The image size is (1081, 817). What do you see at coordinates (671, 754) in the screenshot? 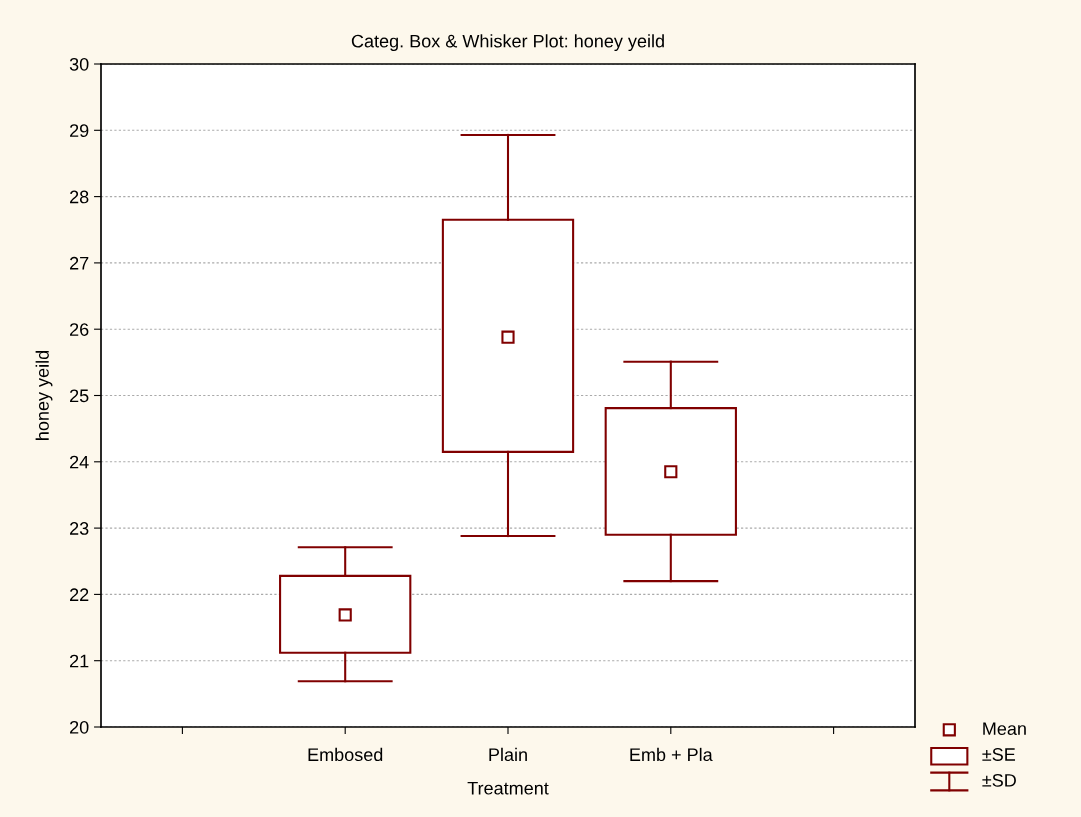
I see `x-tick-label: Emb + Pla` at bounding box center [671, 754].